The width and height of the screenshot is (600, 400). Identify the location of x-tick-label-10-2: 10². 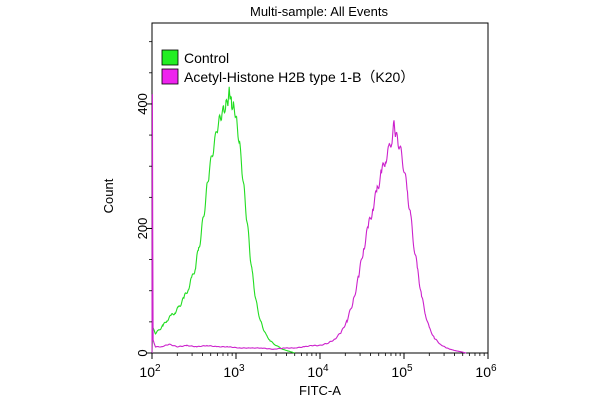
(150, 371).